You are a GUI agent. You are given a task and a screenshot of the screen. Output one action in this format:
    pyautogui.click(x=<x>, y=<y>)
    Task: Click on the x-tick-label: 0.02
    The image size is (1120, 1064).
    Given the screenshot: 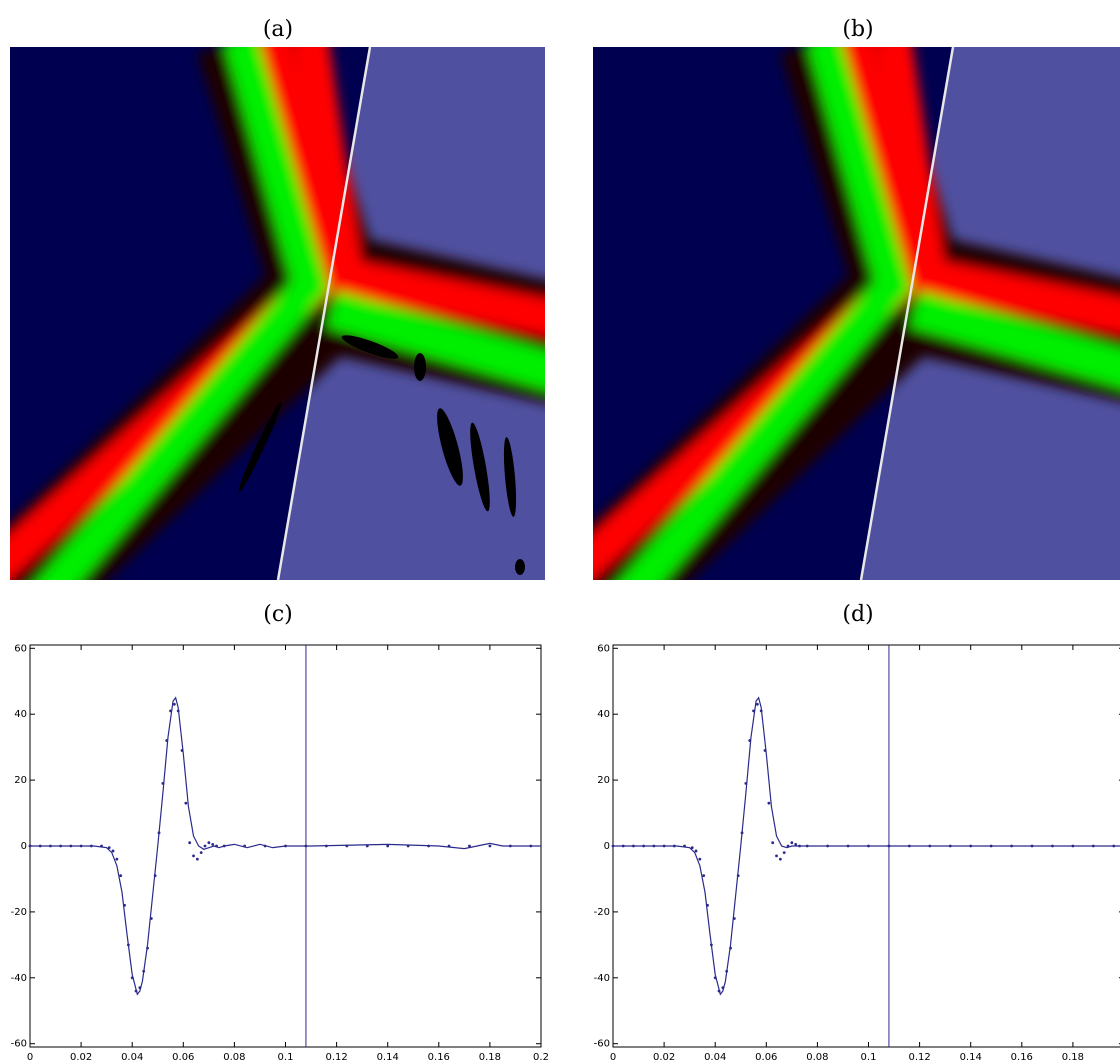 What is the action you would take?
    pyautogui.click(x=664, y=1057)
    